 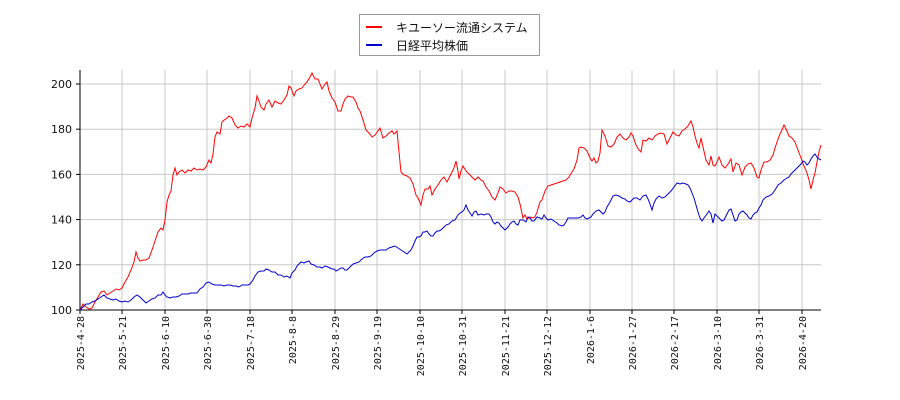 I want to click on y-tick-label: 140, so click(x=61, y=220).